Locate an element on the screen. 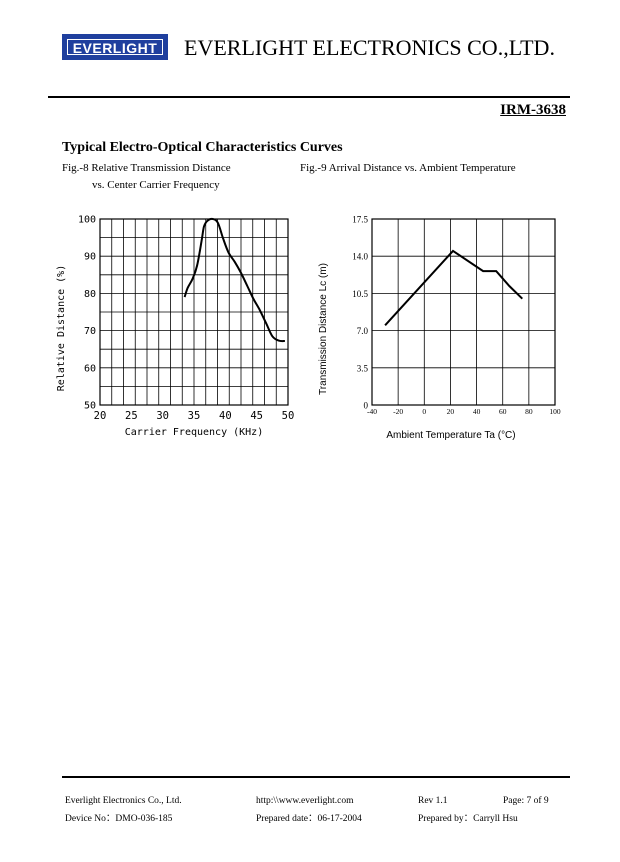 This screenshot has height=862, width=620. fig9-y-tick-label: 10.5 is located at coordinates (360, 294).